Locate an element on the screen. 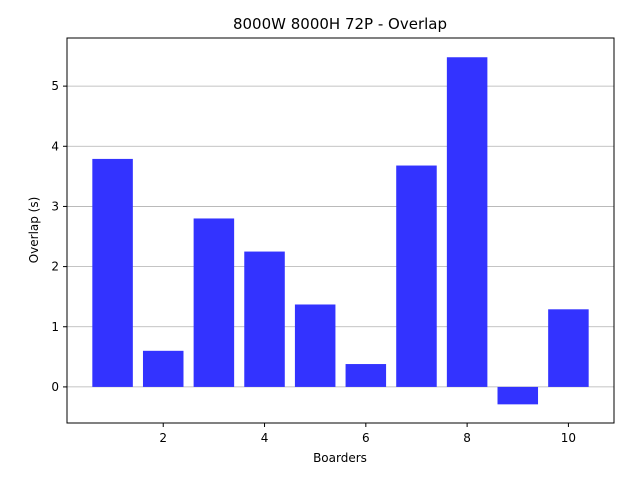 This screenshot has height=485, width=640. x-tick-label-10: 10 is located at coordinates (568, 438).